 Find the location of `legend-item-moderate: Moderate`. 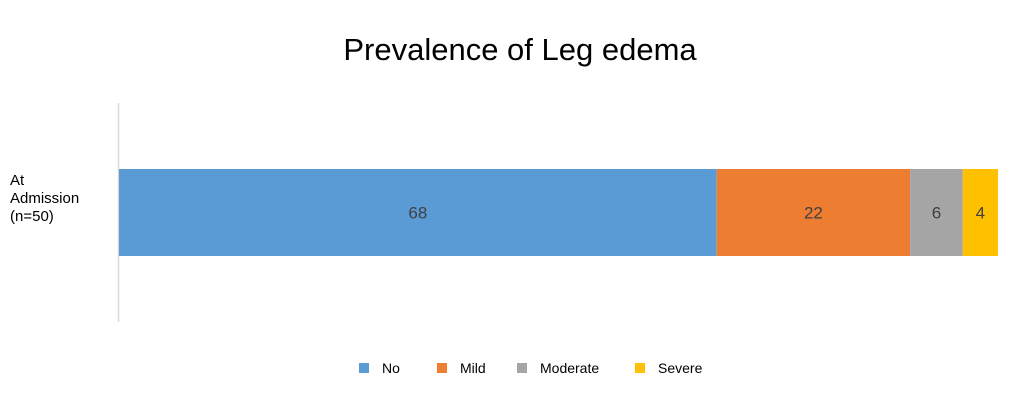

legend-item-moderate: Moderate is located at coordinates (558, 368).